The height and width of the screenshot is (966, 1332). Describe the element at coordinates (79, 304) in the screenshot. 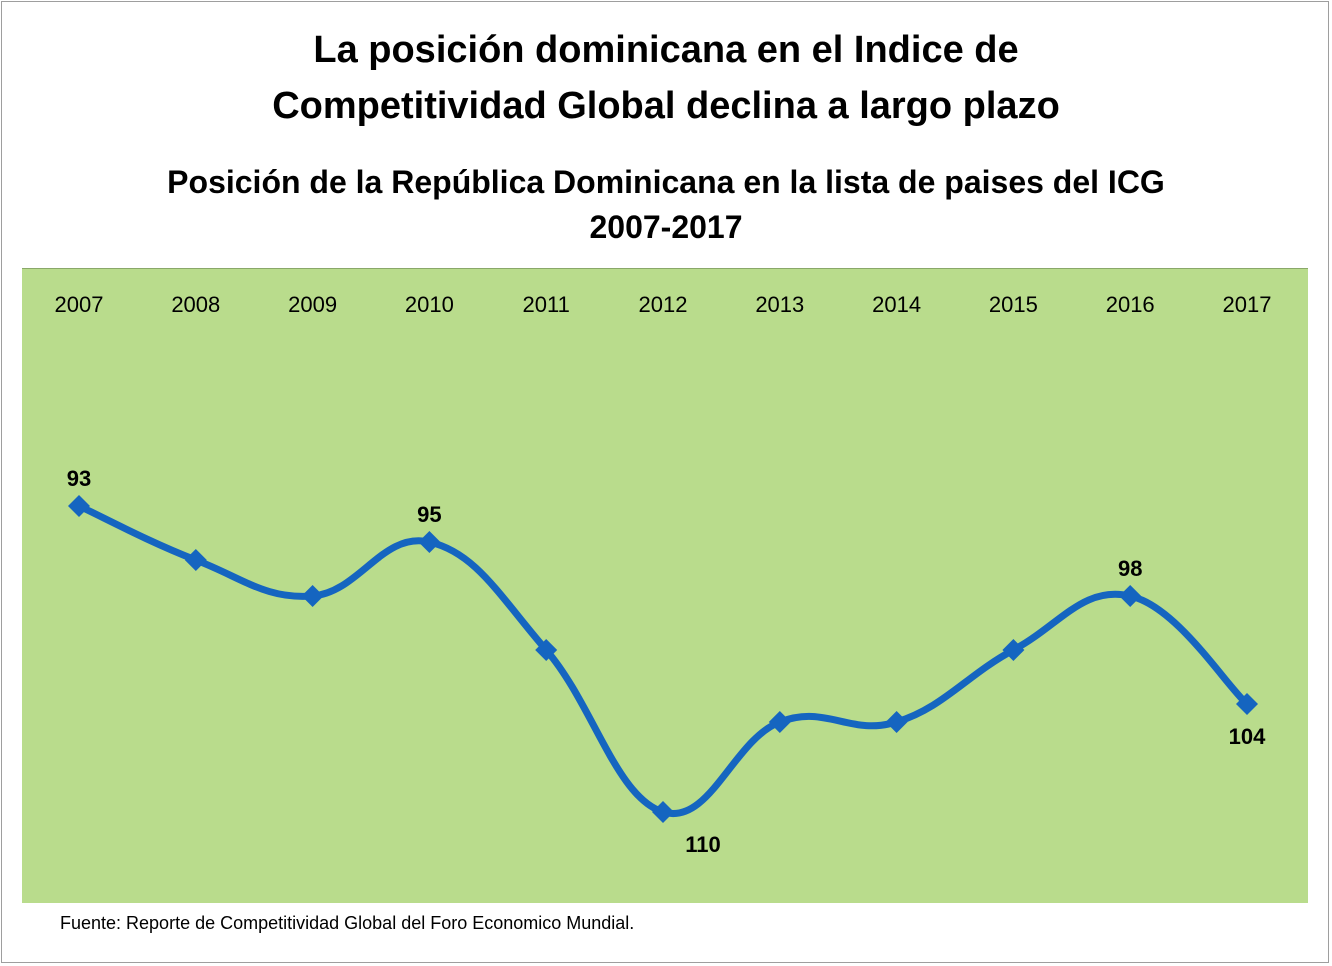

I see `x-tick-label: 2007` at that location.